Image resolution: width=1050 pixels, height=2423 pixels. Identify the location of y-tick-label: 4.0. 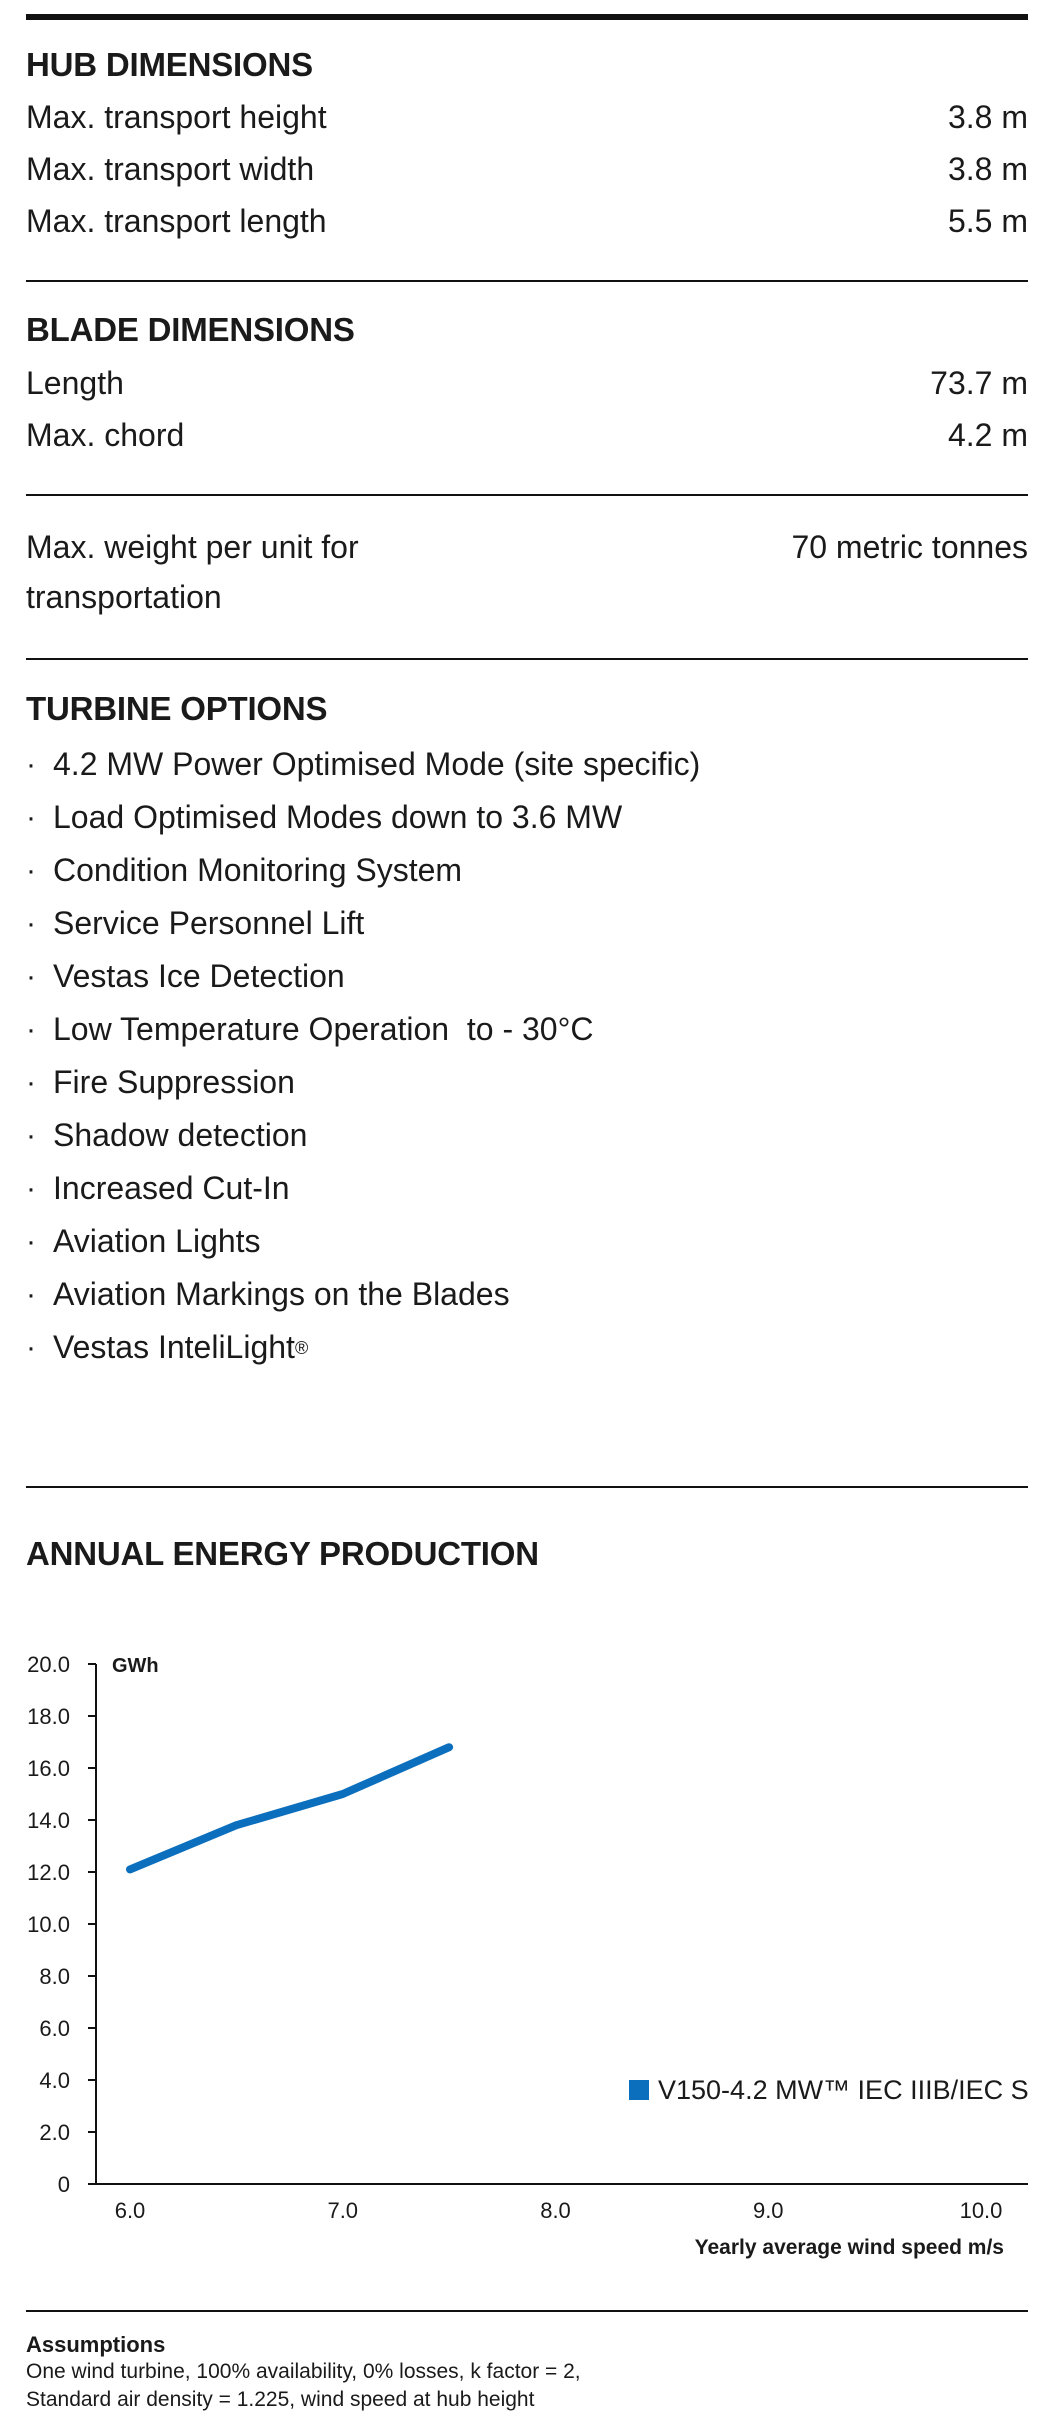
(54, 2080).